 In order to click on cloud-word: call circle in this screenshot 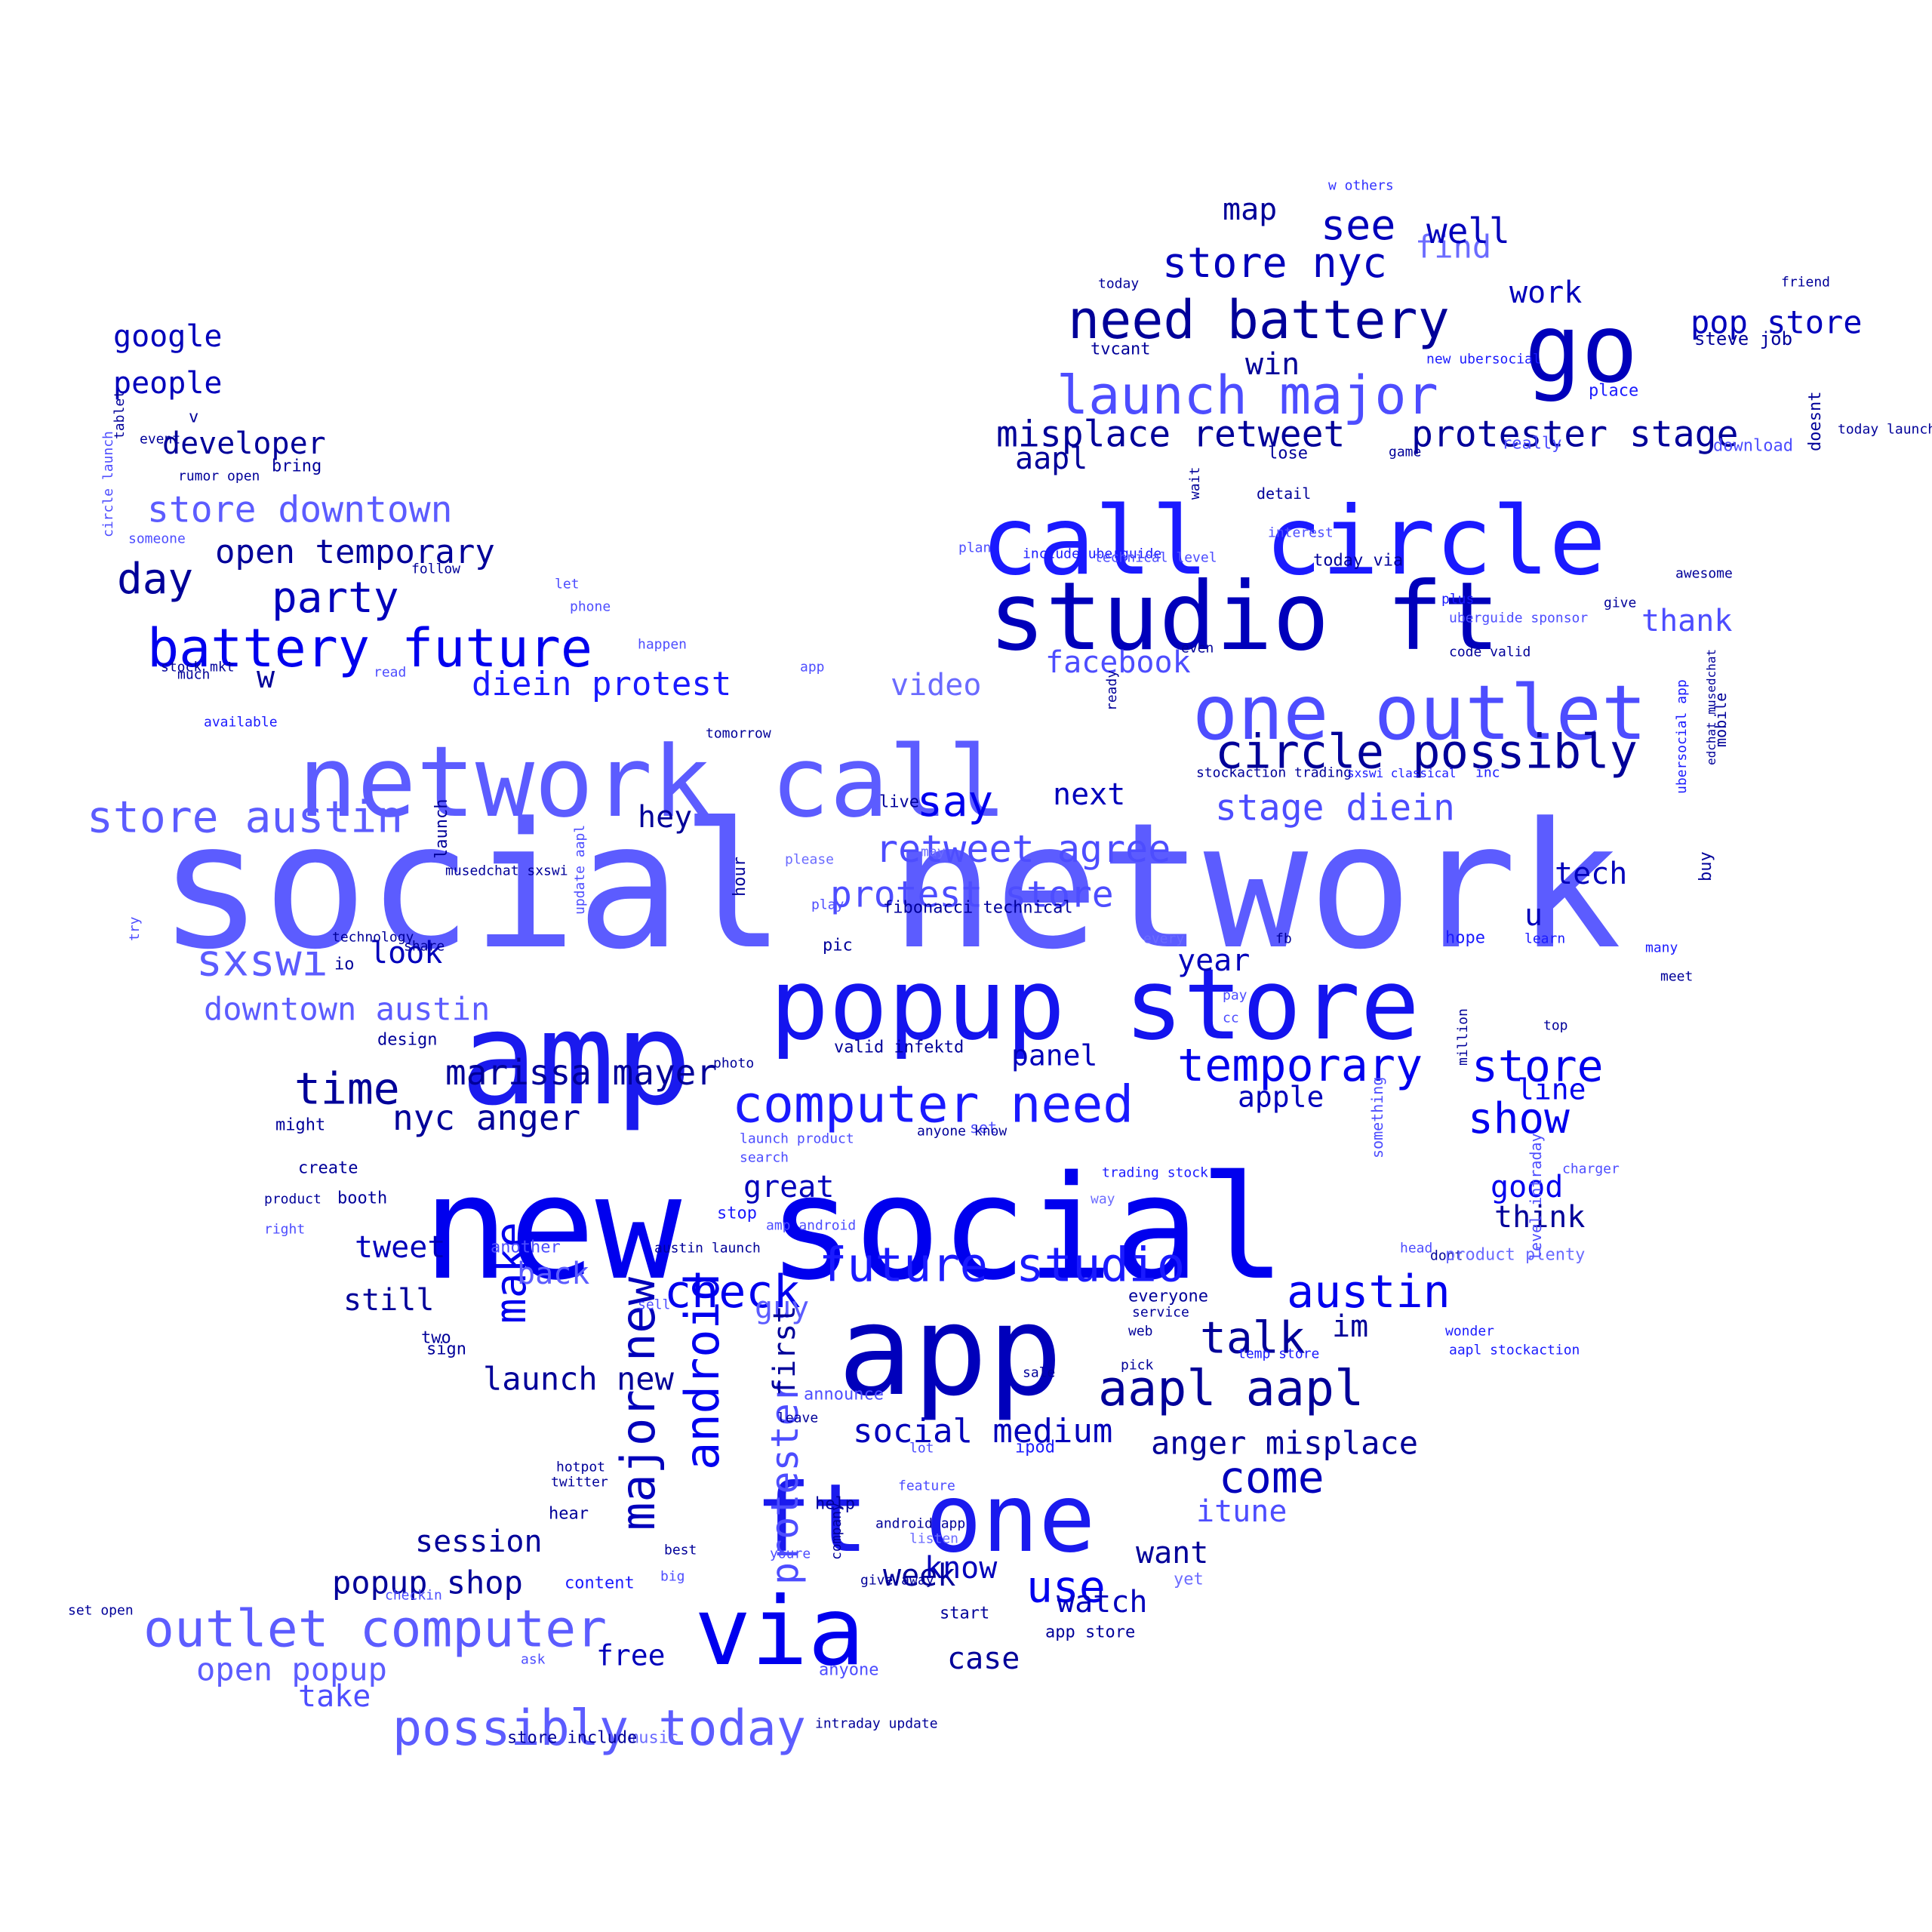, I will do `click(1293, 541)`.